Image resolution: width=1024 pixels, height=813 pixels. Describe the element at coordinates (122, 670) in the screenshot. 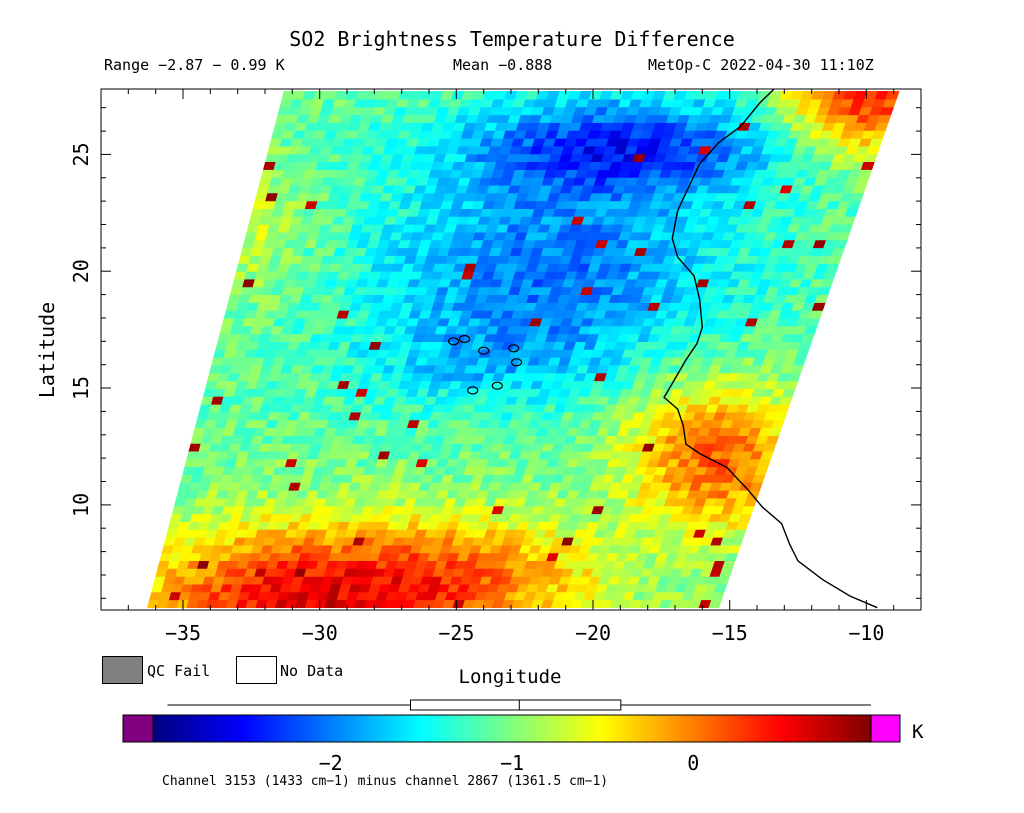

I see `qc-fail-swatch` at that location.